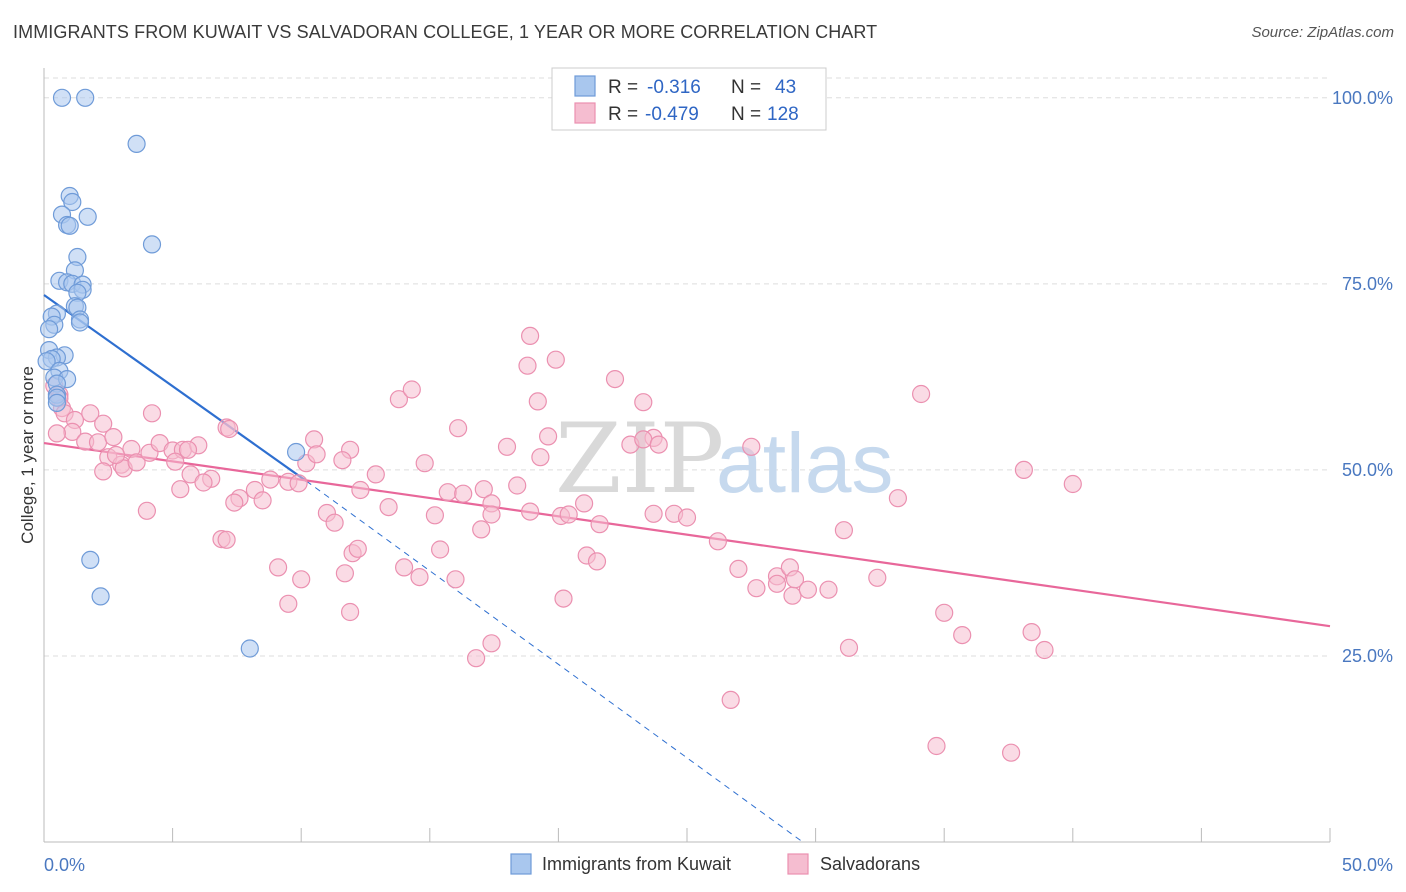  What do you see at coordinates (746, 87) in the screenshot?
I see `legend-n-label-1: N =` at bounding box center [746, 87].